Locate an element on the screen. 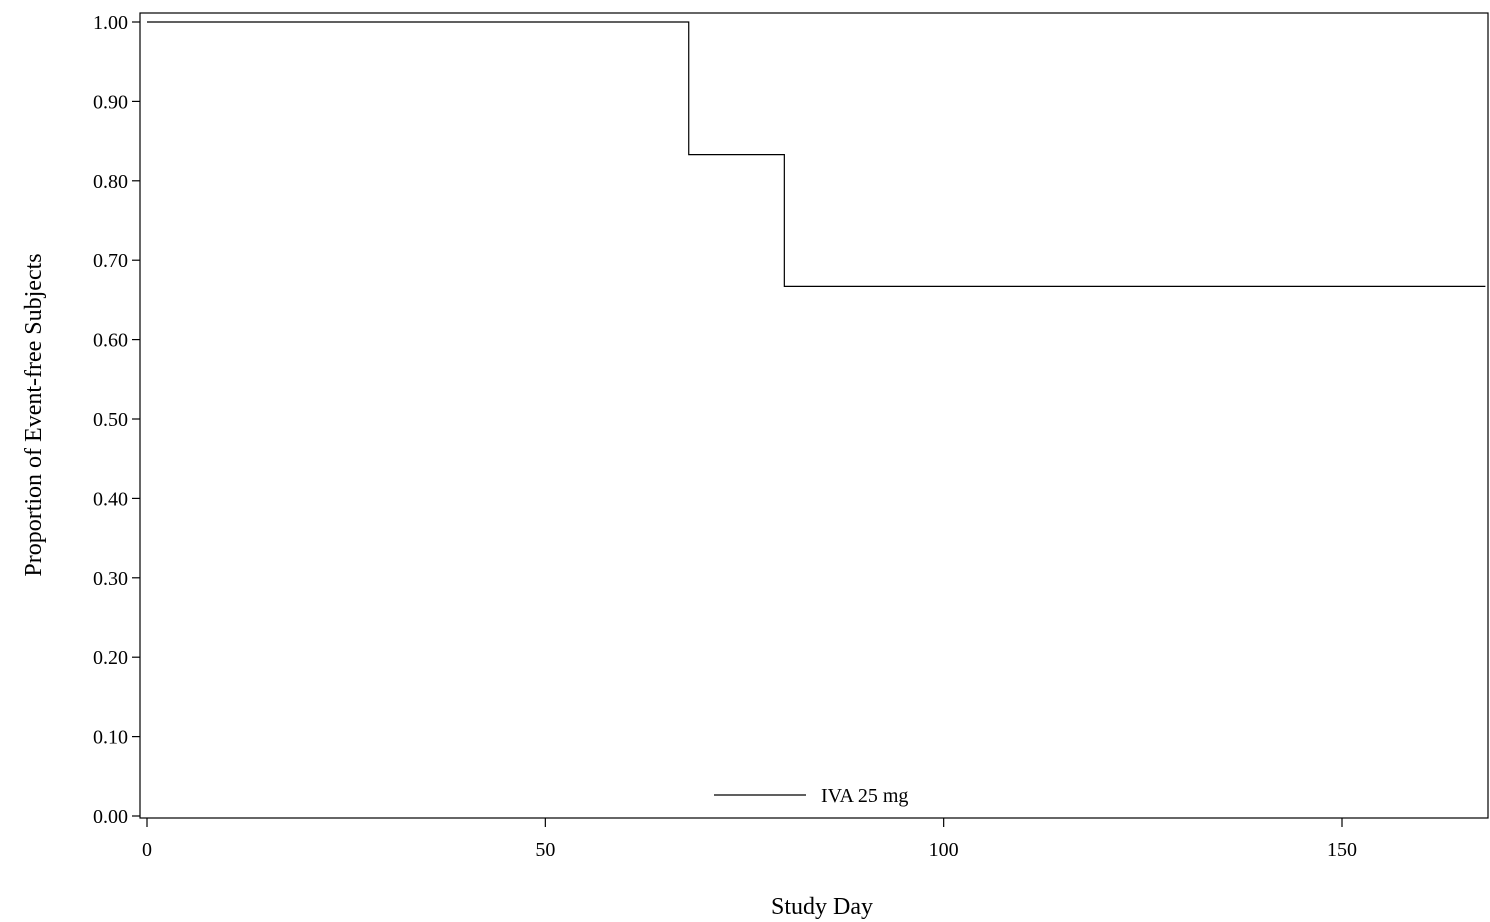 The image size is (1490, 922). y-tick-label: 0.90 is located at coordinates (110, 102).